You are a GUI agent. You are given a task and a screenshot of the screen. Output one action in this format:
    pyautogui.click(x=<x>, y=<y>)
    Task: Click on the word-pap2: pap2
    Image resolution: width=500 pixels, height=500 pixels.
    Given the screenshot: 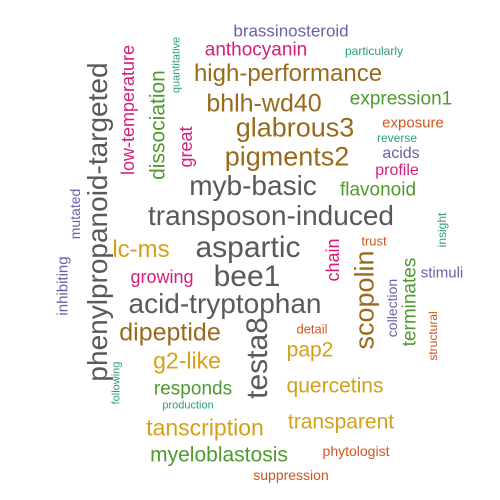 What is the action you would take?
    pyautogui.click(x=310, y=350)
    